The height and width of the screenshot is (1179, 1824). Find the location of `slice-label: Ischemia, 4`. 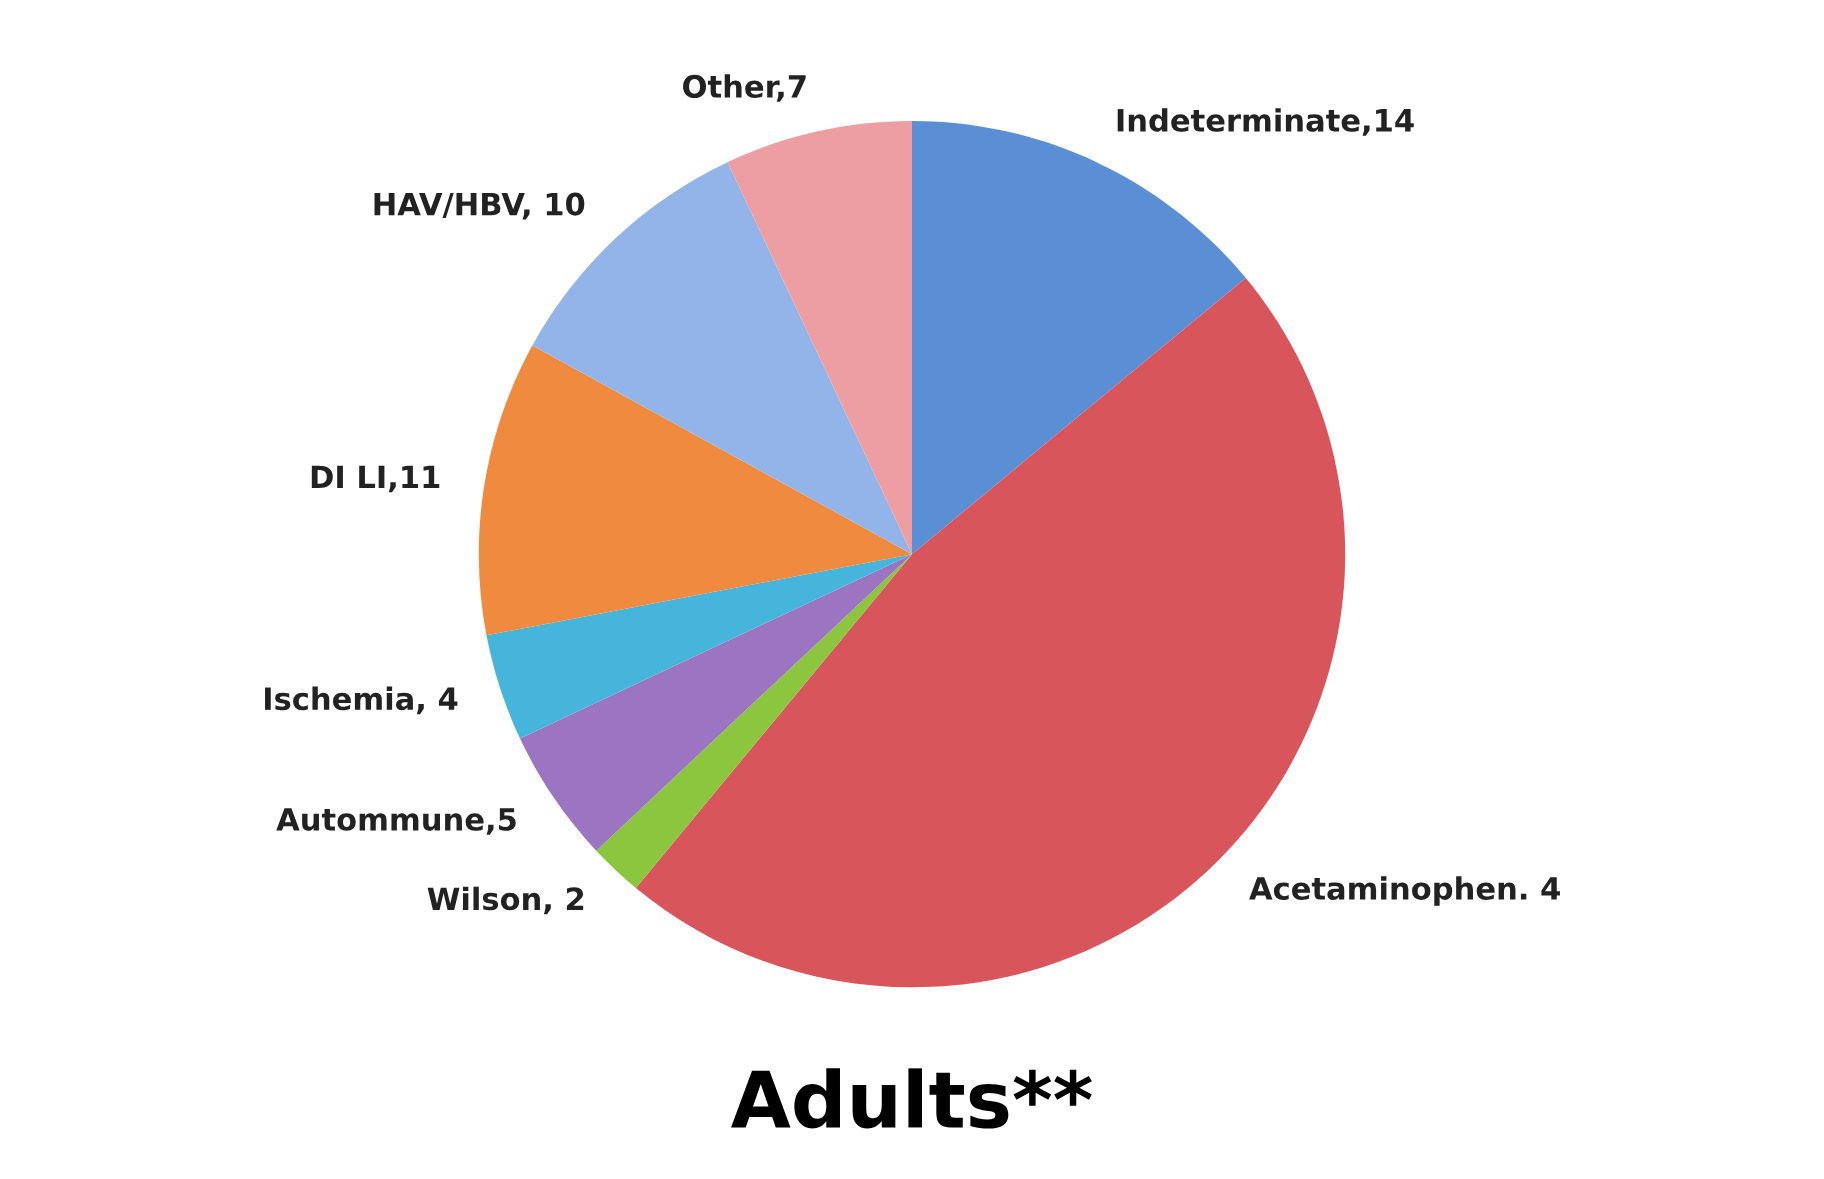

slice-label: Ischemia, 4 is located at coordinates (361, 700).